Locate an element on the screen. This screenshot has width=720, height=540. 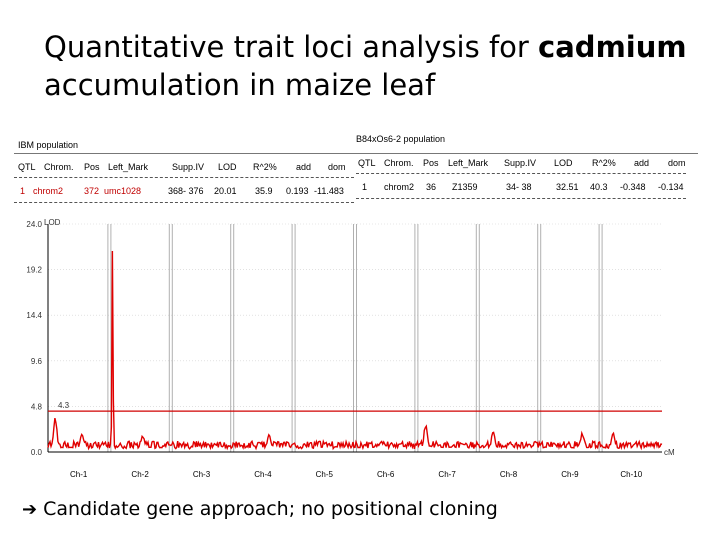
y-tick-label: 19.2 is located at coordinates (34, 270).